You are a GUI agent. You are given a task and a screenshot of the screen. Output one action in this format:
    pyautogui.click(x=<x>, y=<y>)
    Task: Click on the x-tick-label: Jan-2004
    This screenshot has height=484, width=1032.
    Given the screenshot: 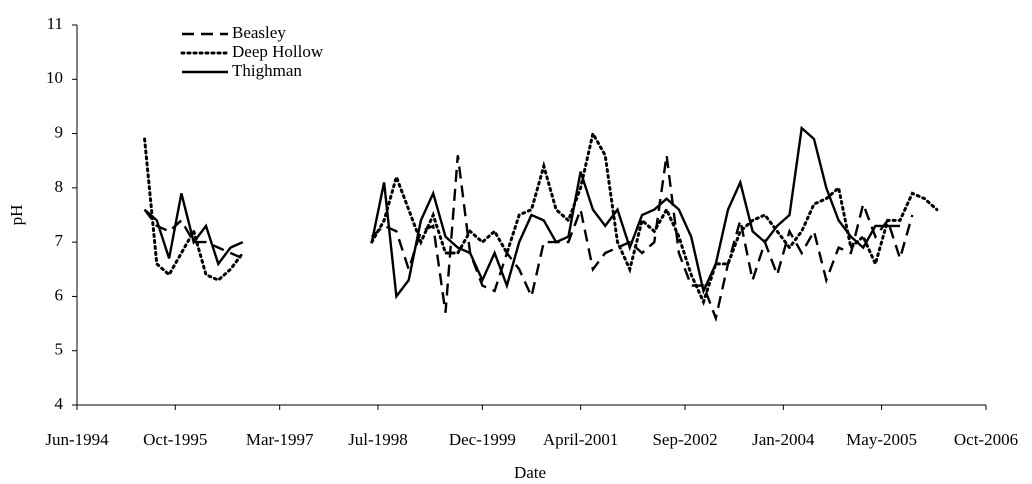 What is the action you would take?
    pyautogui.click(x=783, y=439)
    